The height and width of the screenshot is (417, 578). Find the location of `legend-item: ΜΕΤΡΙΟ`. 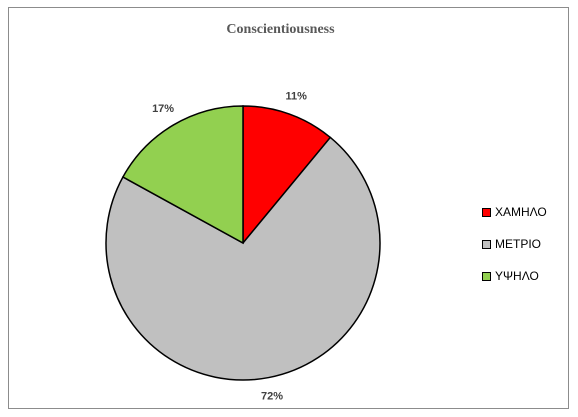

legend-item: ΜΕΤΡΙΟ is located at coordinates (514, 244).